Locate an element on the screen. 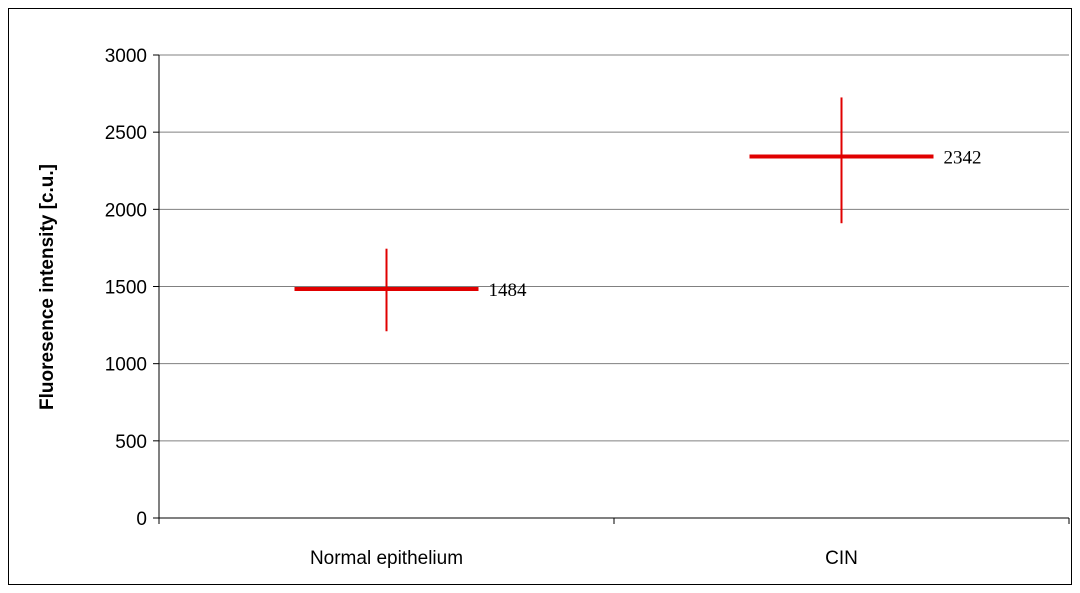 The image size is (1080, 593). data-label: 2342 is located at coordinates (963, 158).